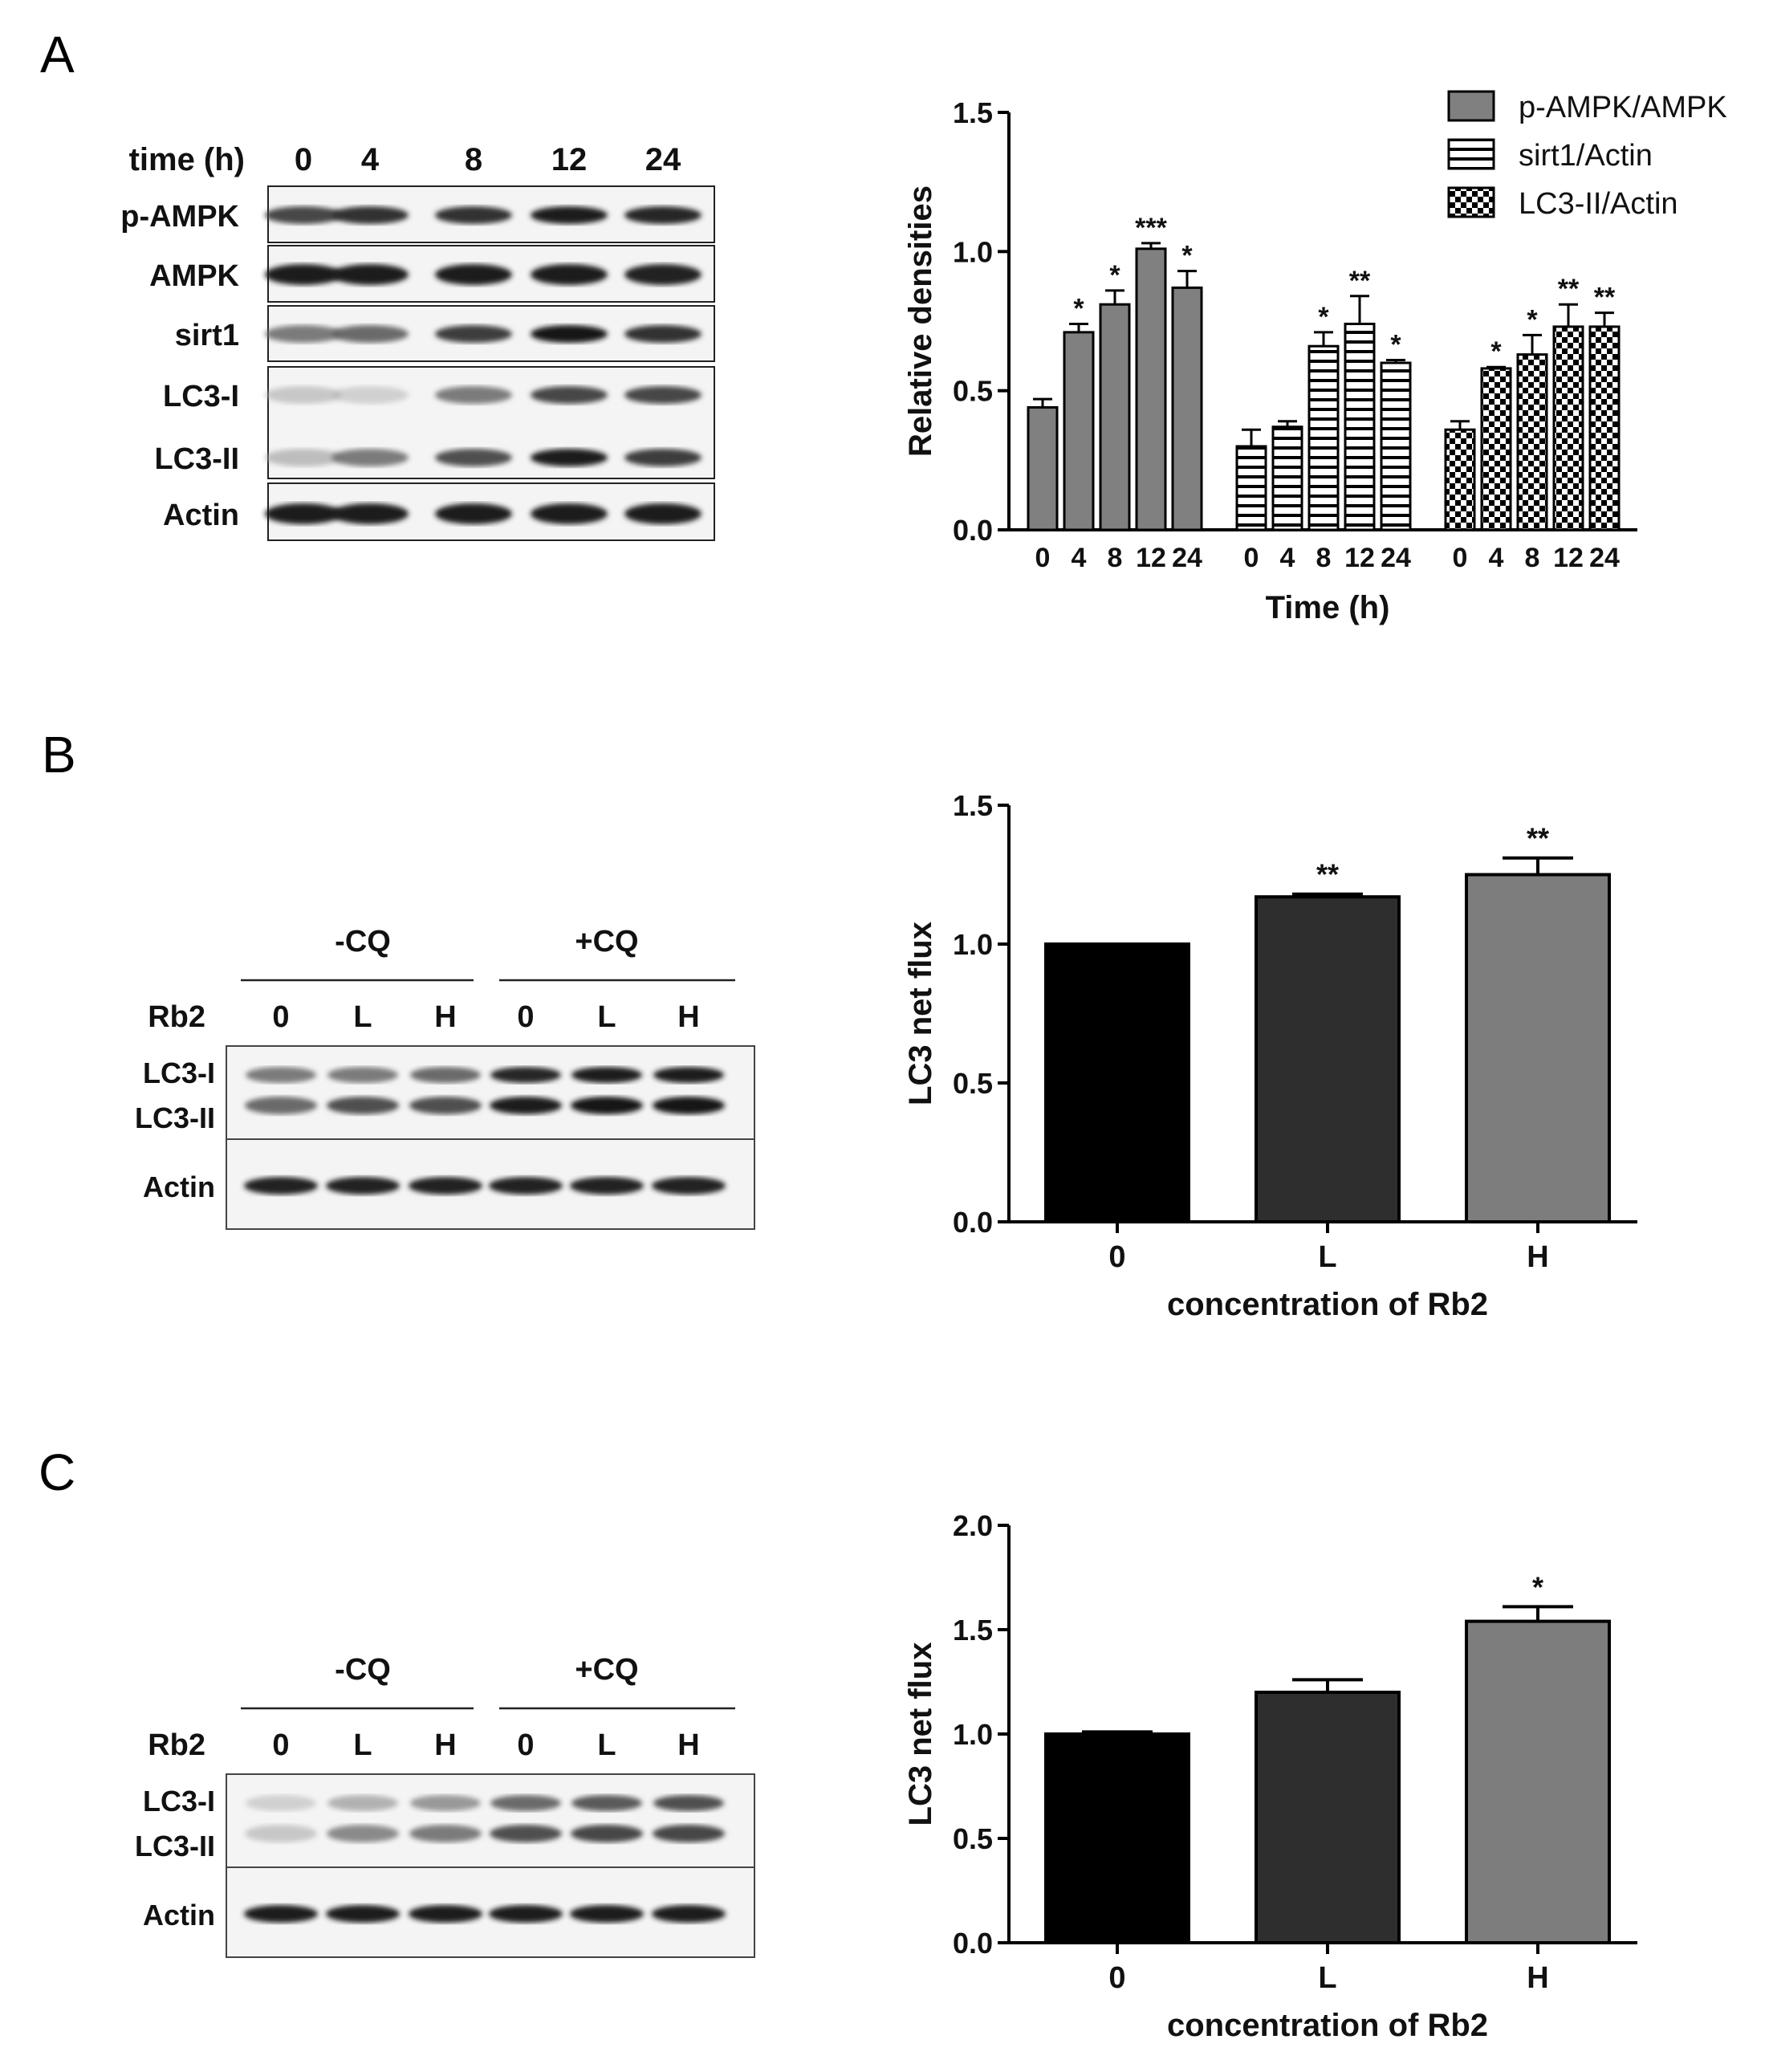 The height and width of the screenshot is (2072, 1769). What do you see at coordinates (1471, 154) in the screenshot?
I see `legend-swatch` at bounding box center [1471, 154].